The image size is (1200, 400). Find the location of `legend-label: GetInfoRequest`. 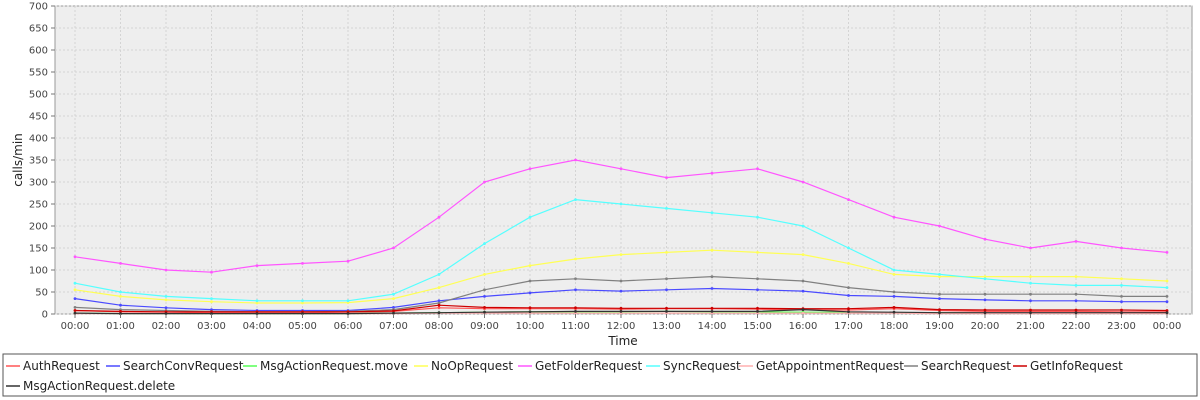

legend-label: GetInfoRequest is located at coordinates (1076, 366).